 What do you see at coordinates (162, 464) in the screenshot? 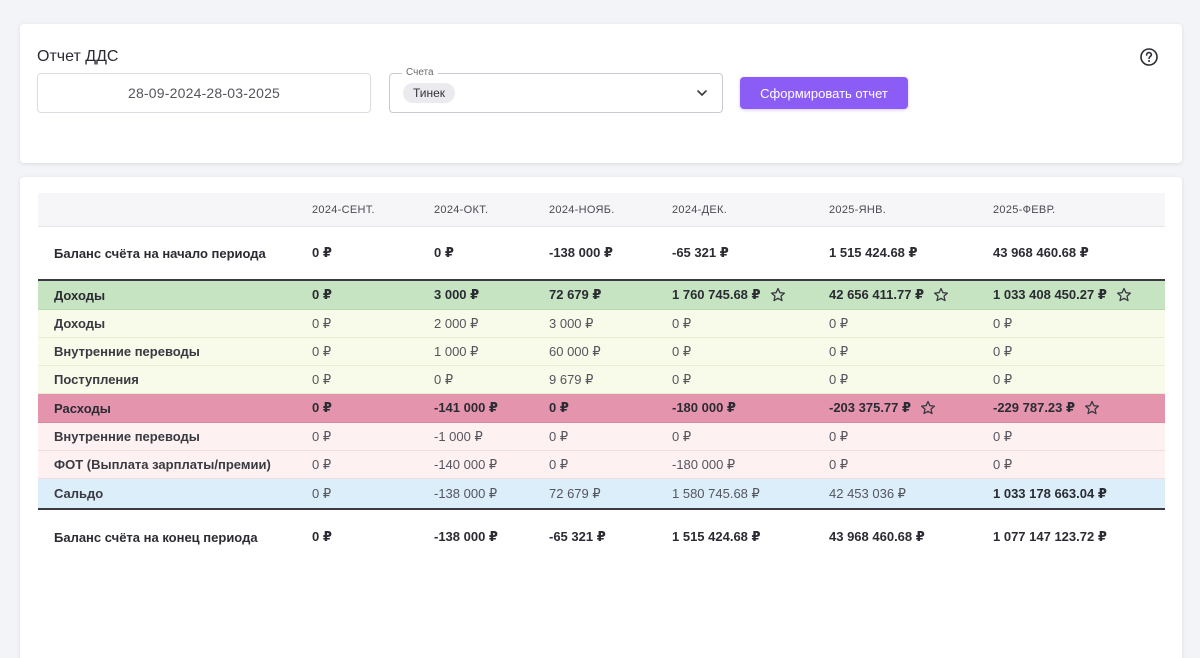
I see `row-label: ФОТ (Выплата зарплаты/премии)` at bounding box center [162, 464].